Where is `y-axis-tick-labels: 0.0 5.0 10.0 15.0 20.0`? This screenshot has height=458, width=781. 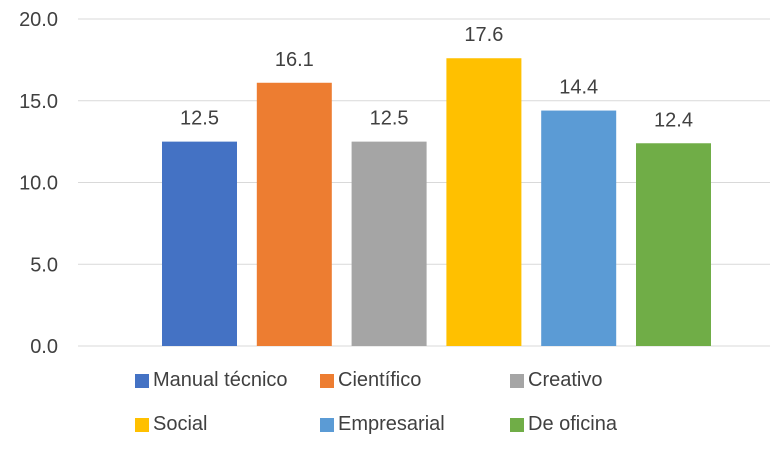 y-axis-tick-labels: 0.0 5.0 10.0 15.0 20.0 is located at coordinates (38, 183).